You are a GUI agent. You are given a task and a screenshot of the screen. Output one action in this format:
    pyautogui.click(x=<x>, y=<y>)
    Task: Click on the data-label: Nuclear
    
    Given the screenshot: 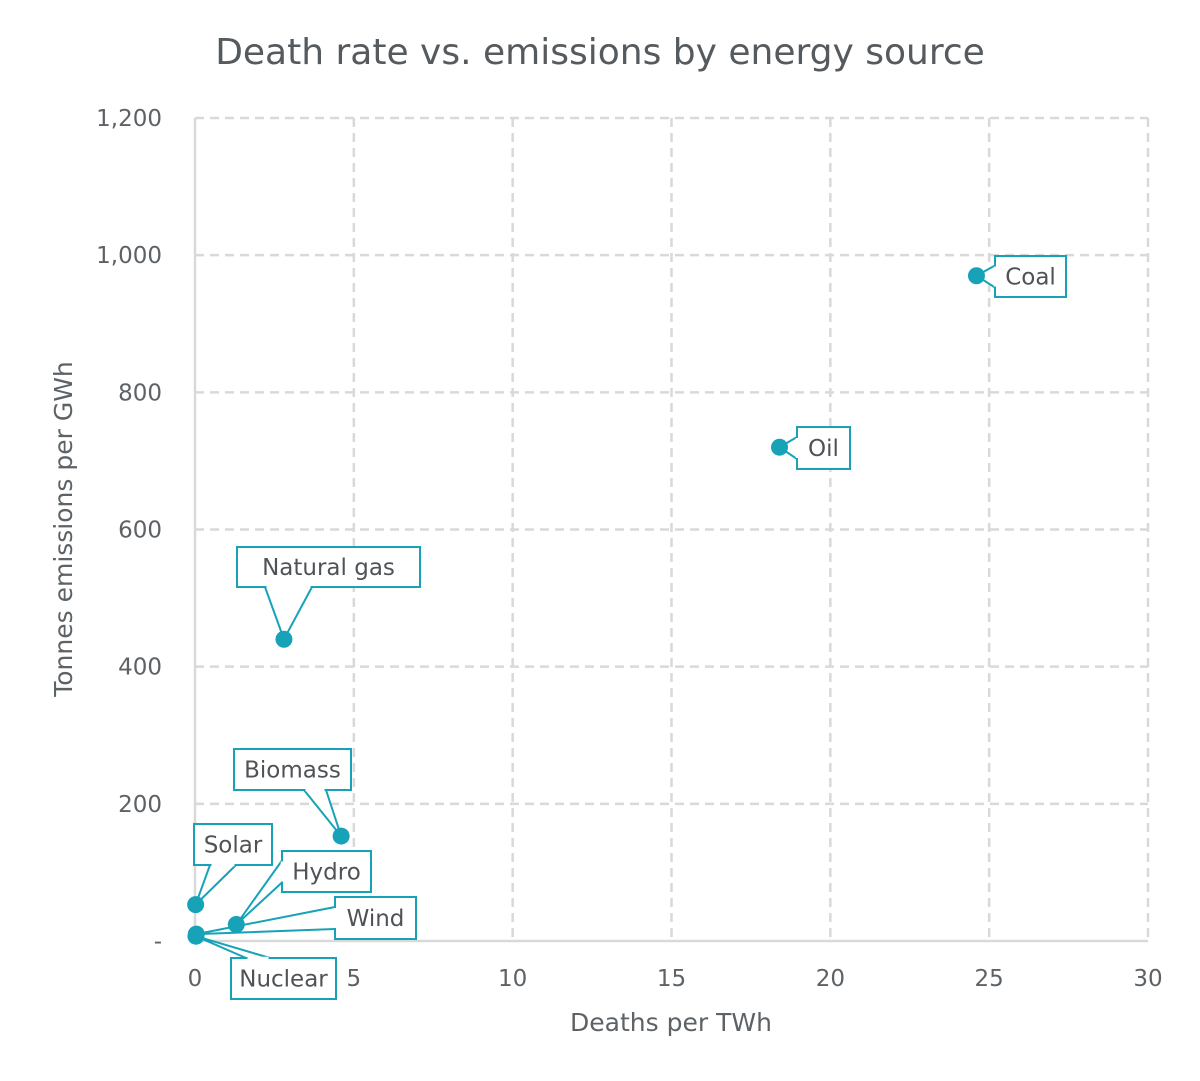 What is the action you would take?
    pyautogui.click(x=283, y=980)
    